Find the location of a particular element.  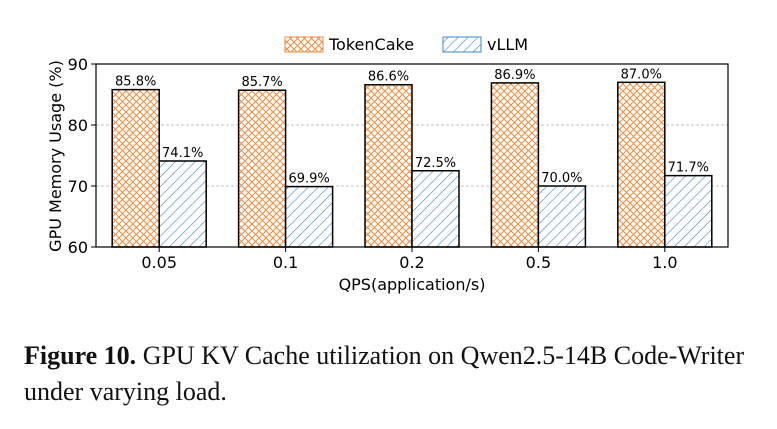

legend: TokenCake vLLM is located at coordinates (406, 44).